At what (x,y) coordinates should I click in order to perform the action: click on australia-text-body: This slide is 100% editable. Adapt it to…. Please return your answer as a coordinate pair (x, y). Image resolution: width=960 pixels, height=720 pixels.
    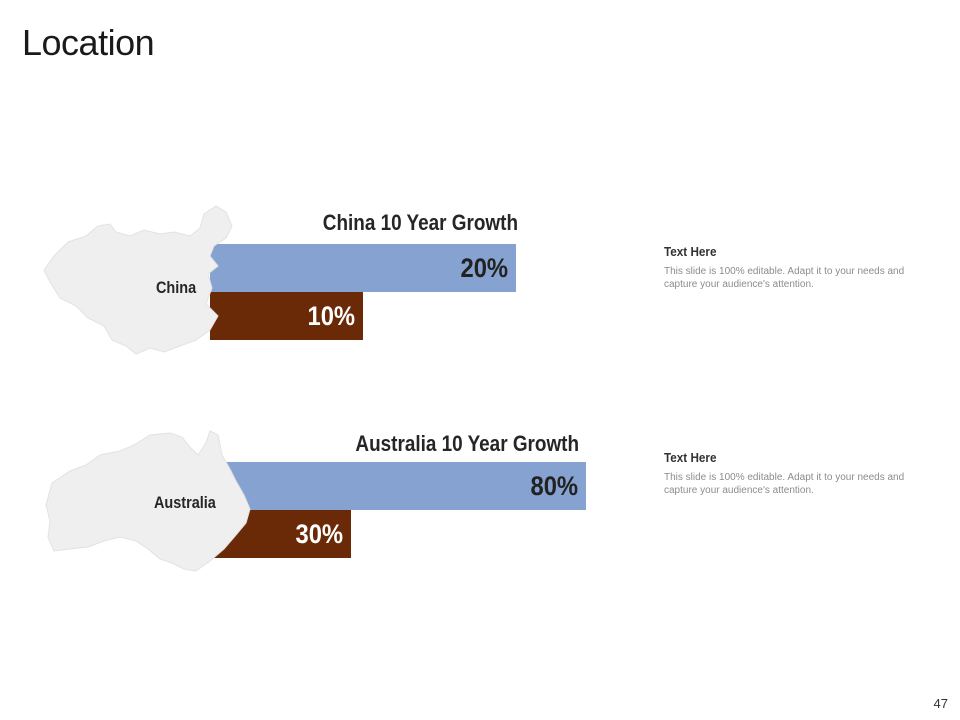
    Looking at the image, I should click on (784, 484).